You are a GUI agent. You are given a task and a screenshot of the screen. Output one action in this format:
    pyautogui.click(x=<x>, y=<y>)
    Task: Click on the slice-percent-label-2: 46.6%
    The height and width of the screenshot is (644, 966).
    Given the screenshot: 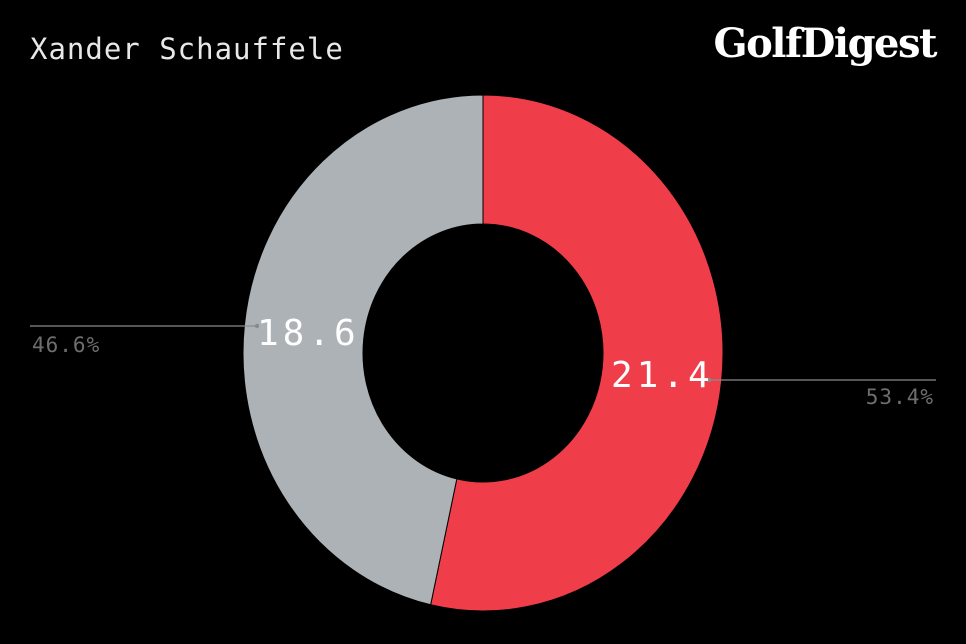 What is the action you would take?
    pyautogui.click(x=66, y=345)
    